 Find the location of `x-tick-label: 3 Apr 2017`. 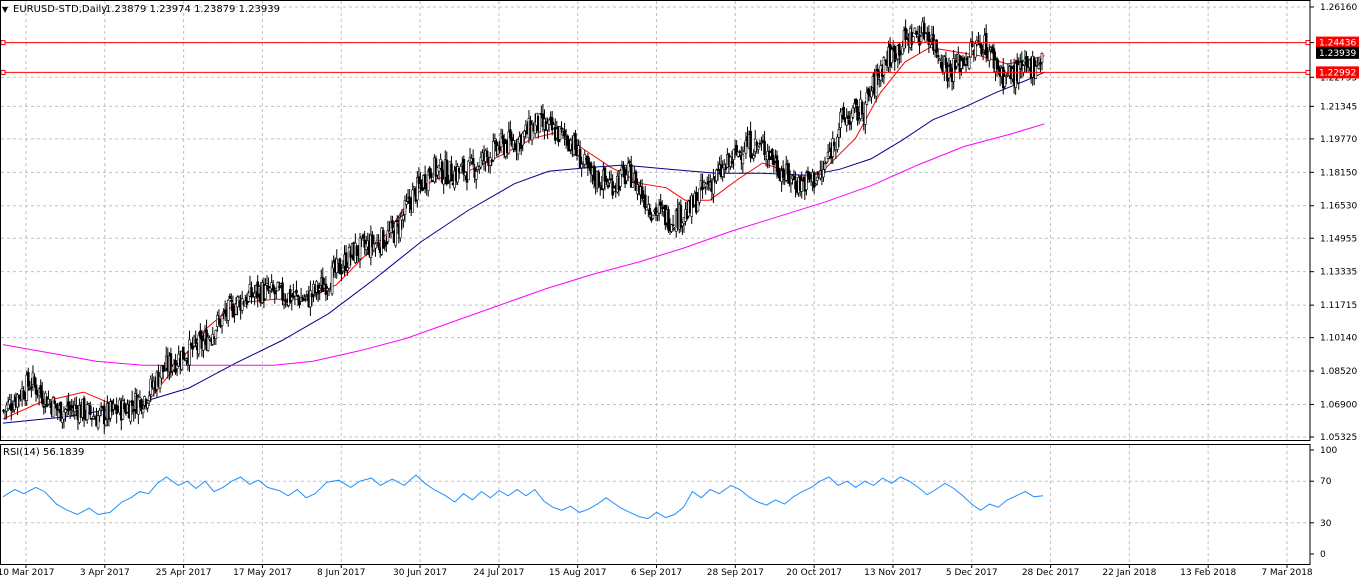

x-tick-label: 3 Apr 2017 is located at coordinates (105, 573).